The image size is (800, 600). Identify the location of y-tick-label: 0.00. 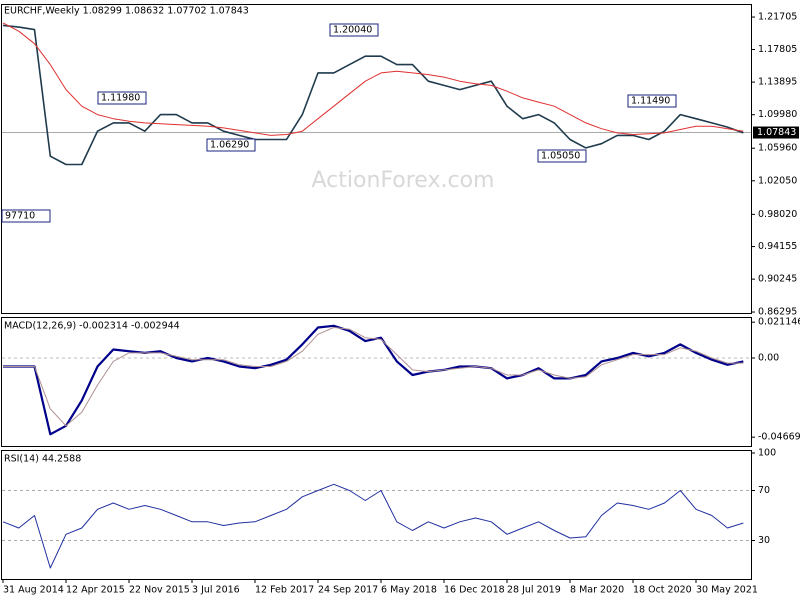
(768, 358).